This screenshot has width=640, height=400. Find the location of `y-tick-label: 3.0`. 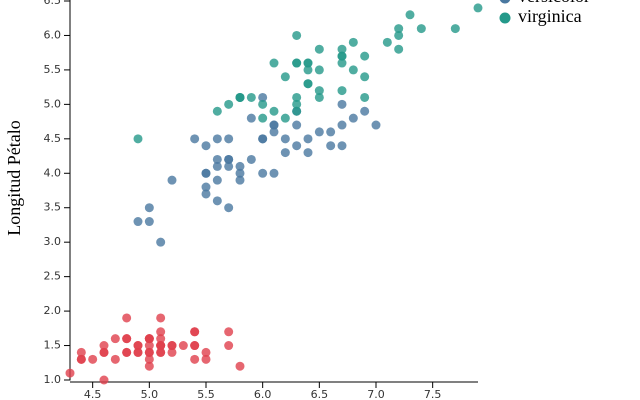

y-tick-label: 3.0 is located at coordinates (53, 241).